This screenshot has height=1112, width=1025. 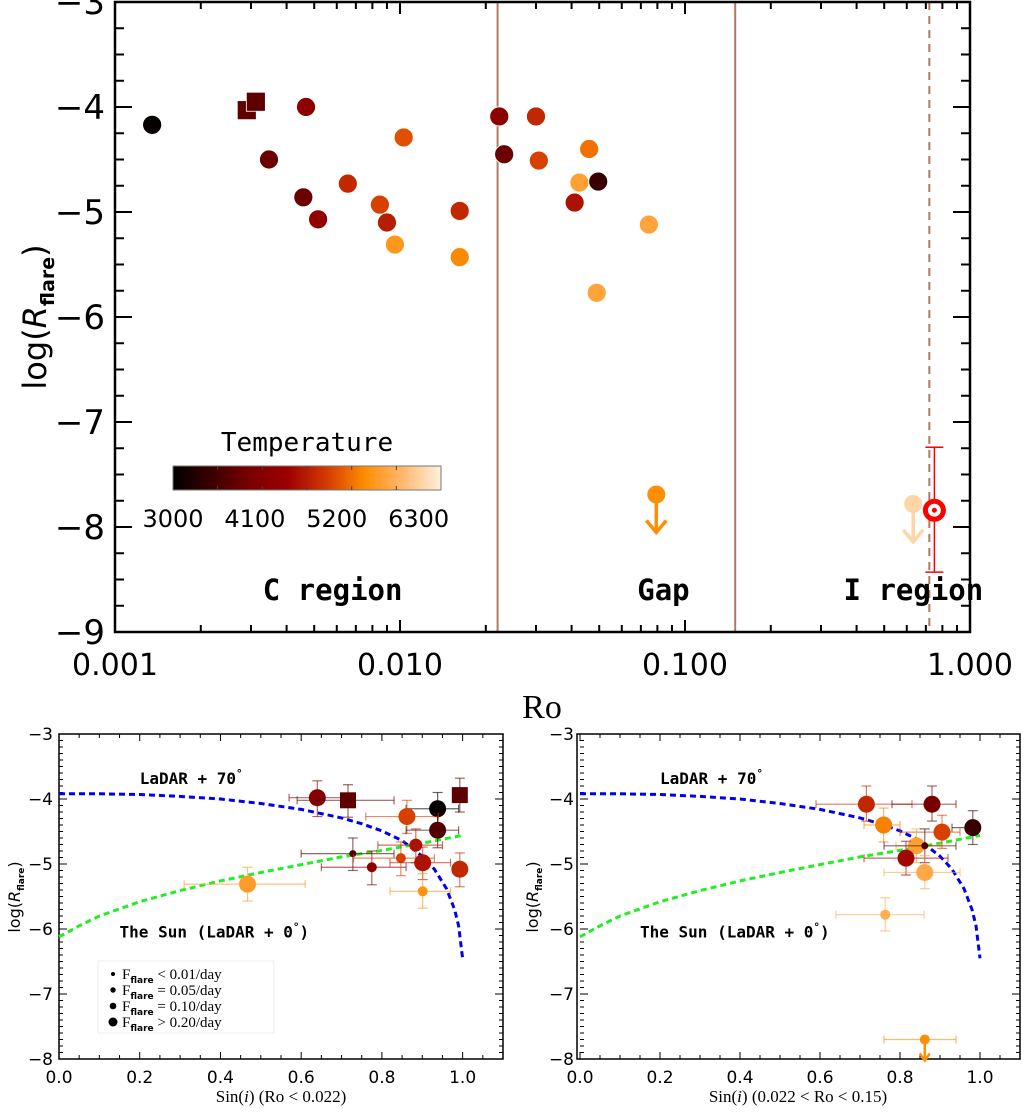 What do you see at coordinates (295, 519) in the screenshot?
I see `colorbar-tick-labels: 3000 4100 5200 6300` at bounding box center [295, 519].